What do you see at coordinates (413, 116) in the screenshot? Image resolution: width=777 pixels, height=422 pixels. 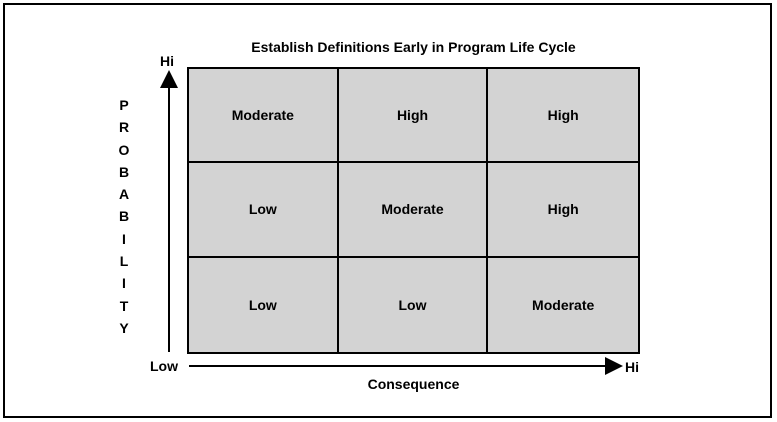 I see `matrix-cell-r1-c2: High` at bounding box center [413, 116].